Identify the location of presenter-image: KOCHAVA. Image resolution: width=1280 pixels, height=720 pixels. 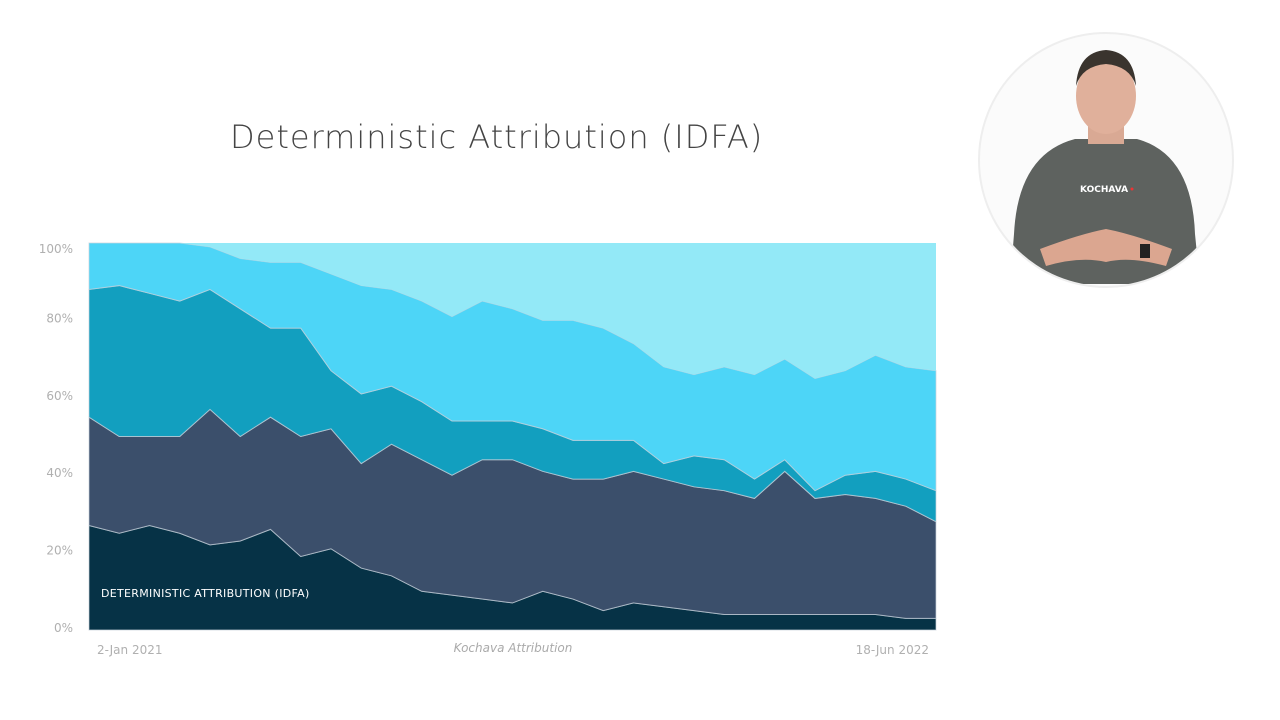
(1105, 167).